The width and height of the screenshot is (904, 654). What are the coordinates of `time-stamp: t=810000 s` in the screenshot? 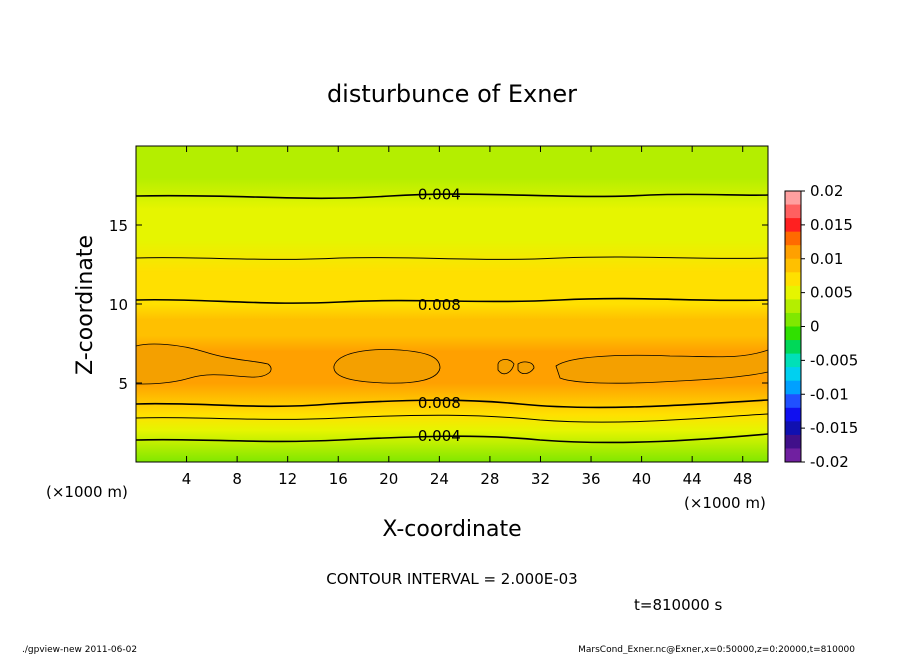 It's located at (678, 605).